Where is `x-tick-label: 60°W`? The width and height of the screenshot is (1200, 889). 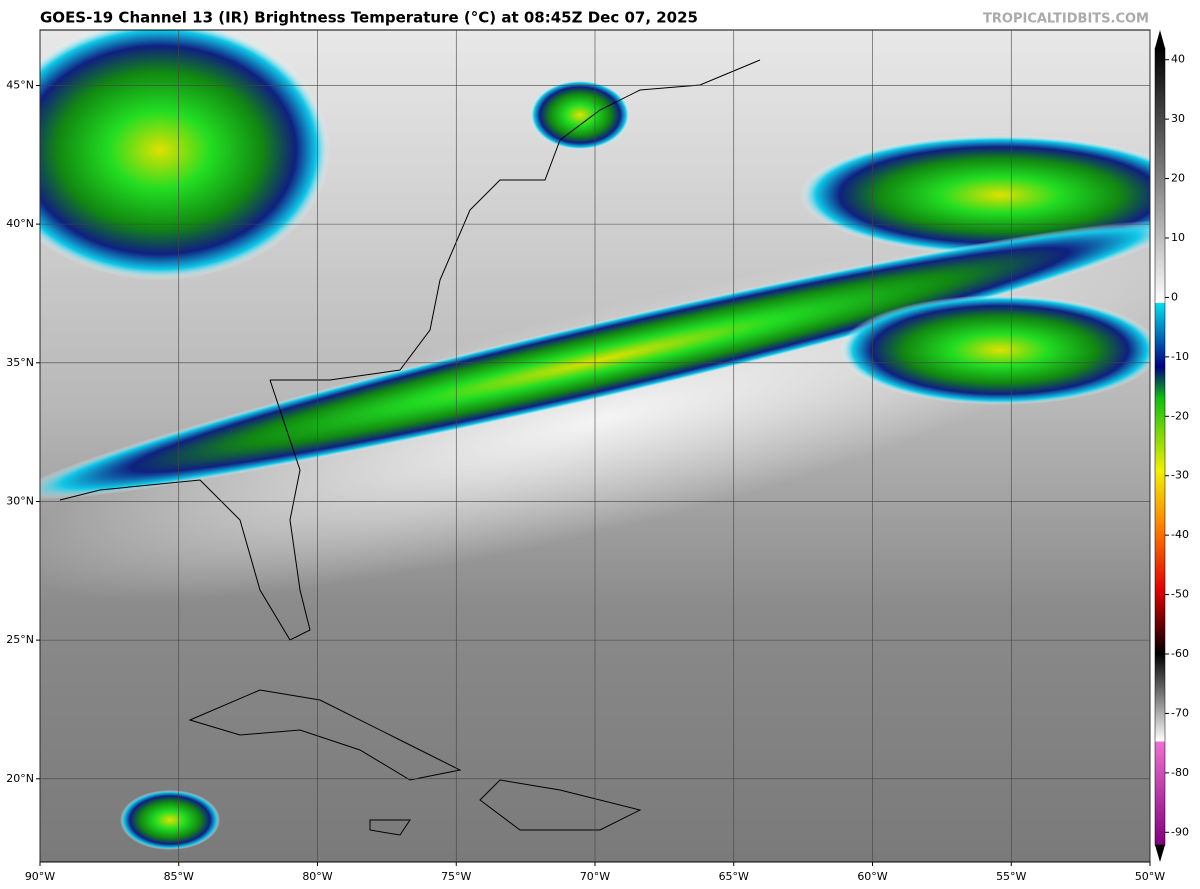
x-tick-label: 60°W is located at coordinates (872, 876).